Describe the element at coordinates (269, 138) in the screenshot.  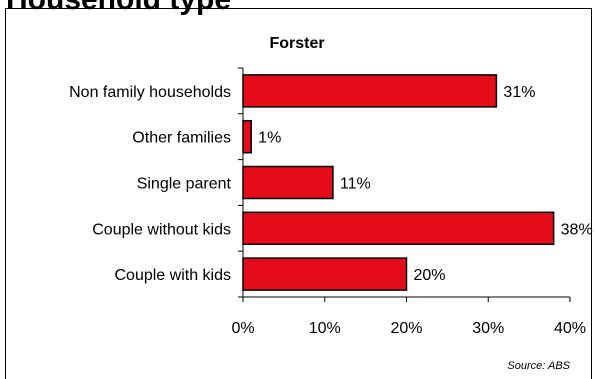
I see `data-label: 1%` at that location.